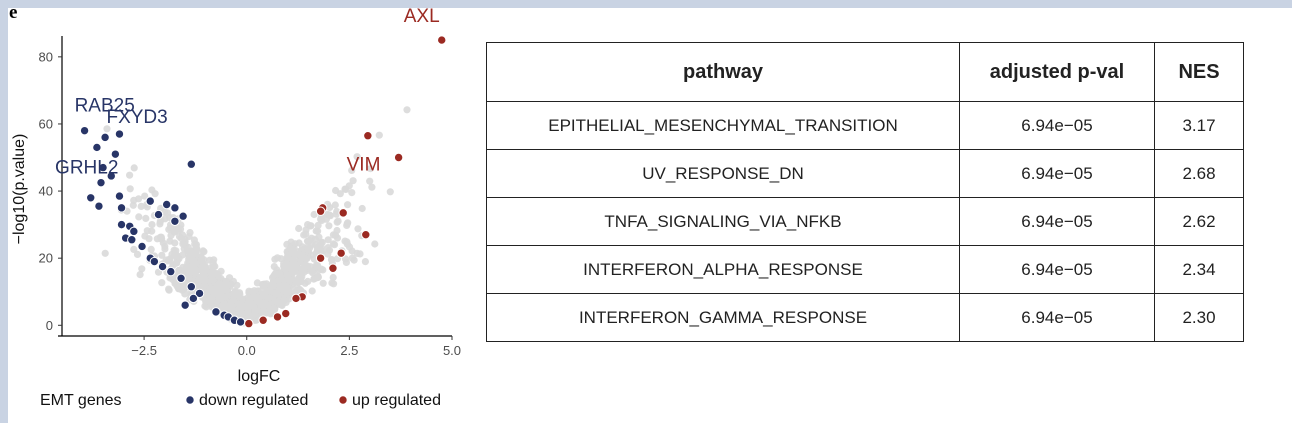 The width and height of the screenshot is (1292, 423). I want to click on column-header-nes: NES, so click(1199, 72).